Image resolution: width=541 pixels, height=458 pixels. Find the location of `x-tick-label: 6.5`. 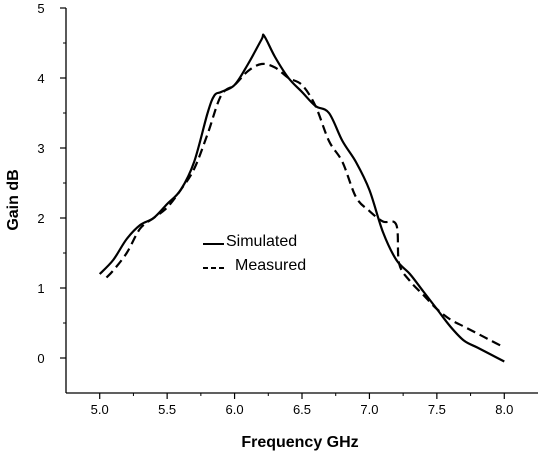

x-tick-label: 6.5 is located at coordinates (302, 409).